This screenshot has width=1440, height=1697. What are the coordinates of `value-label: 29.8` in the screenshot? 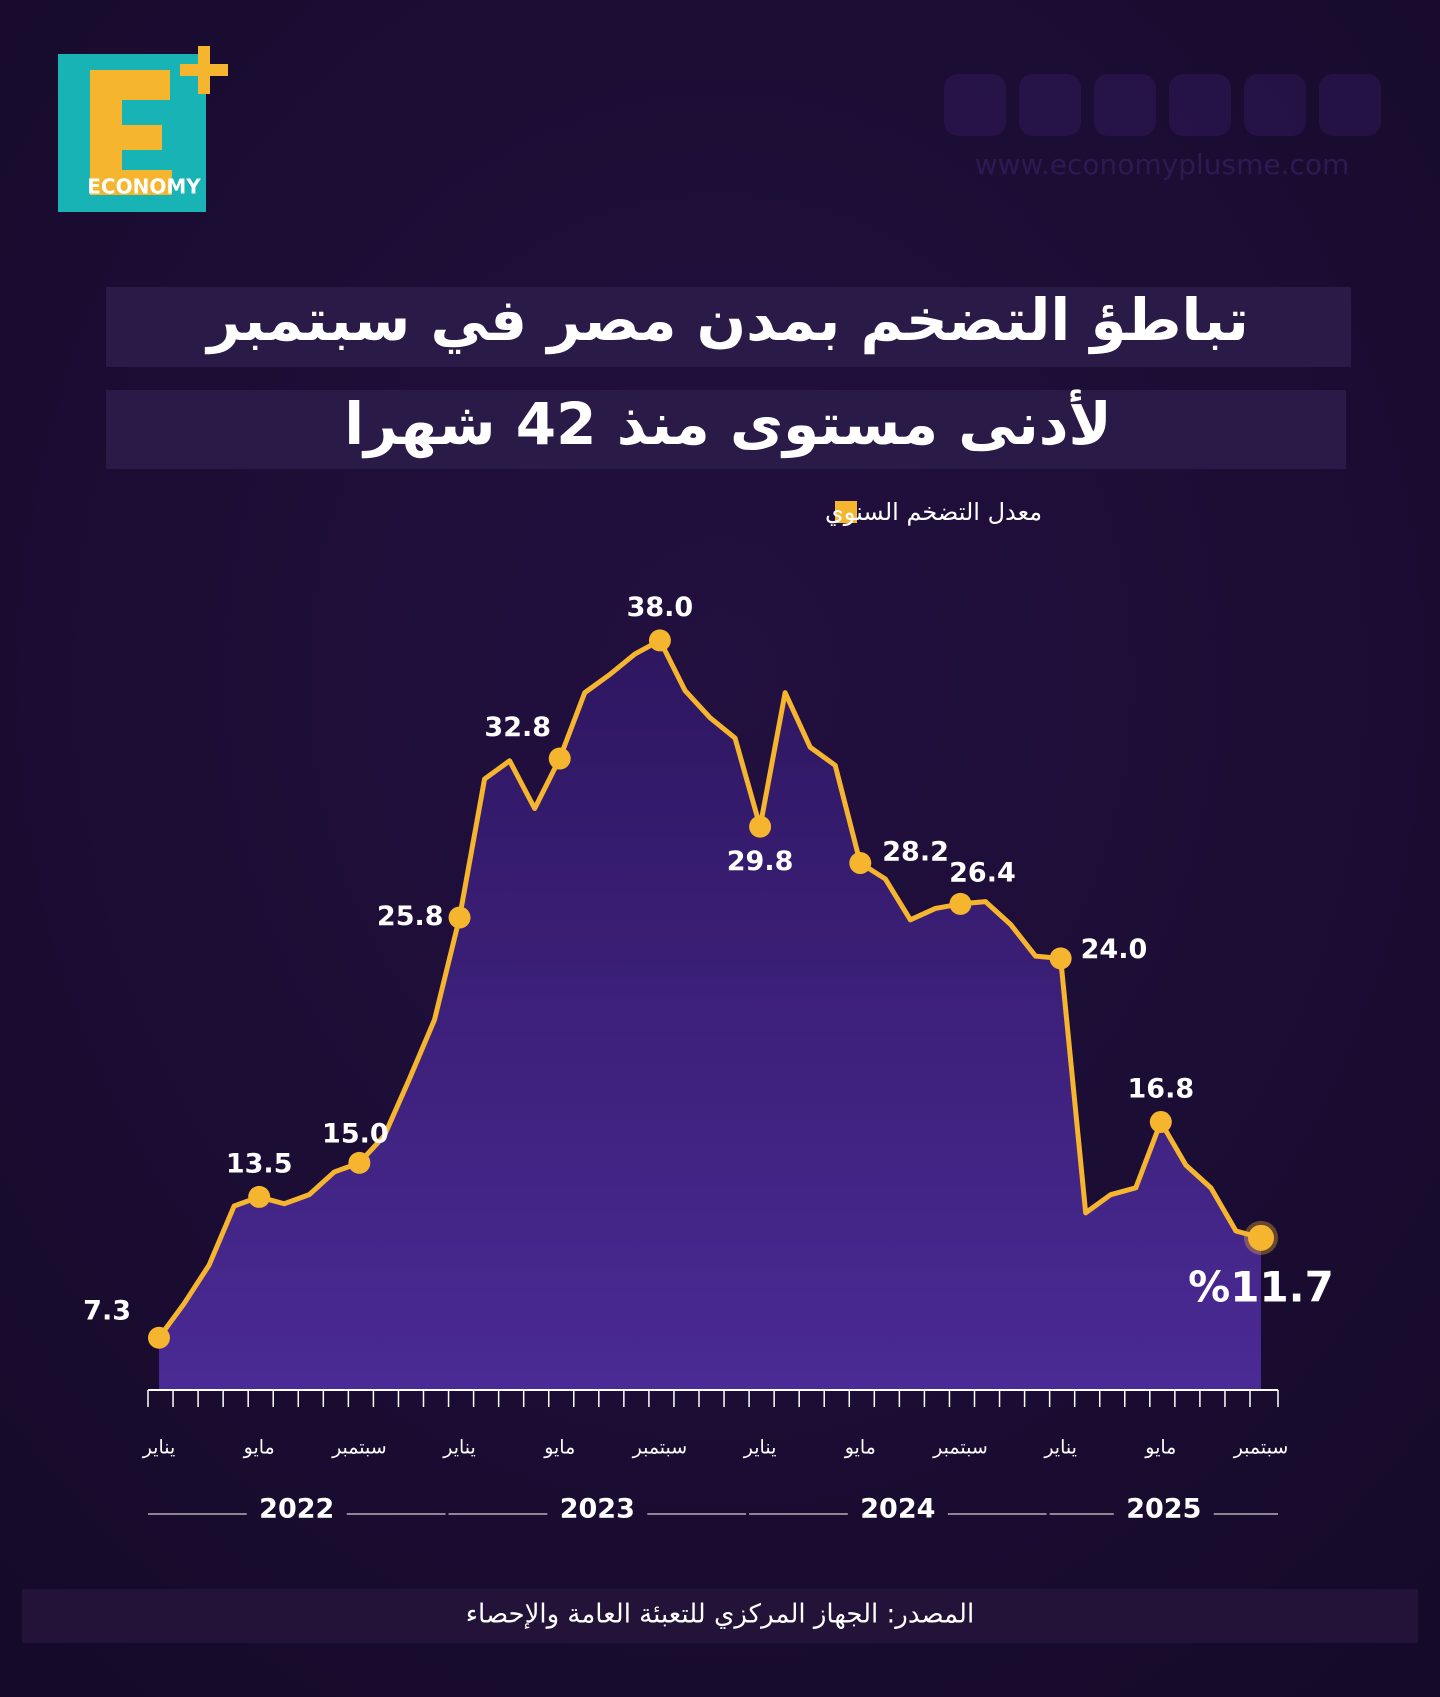 It's located at (760, 861).